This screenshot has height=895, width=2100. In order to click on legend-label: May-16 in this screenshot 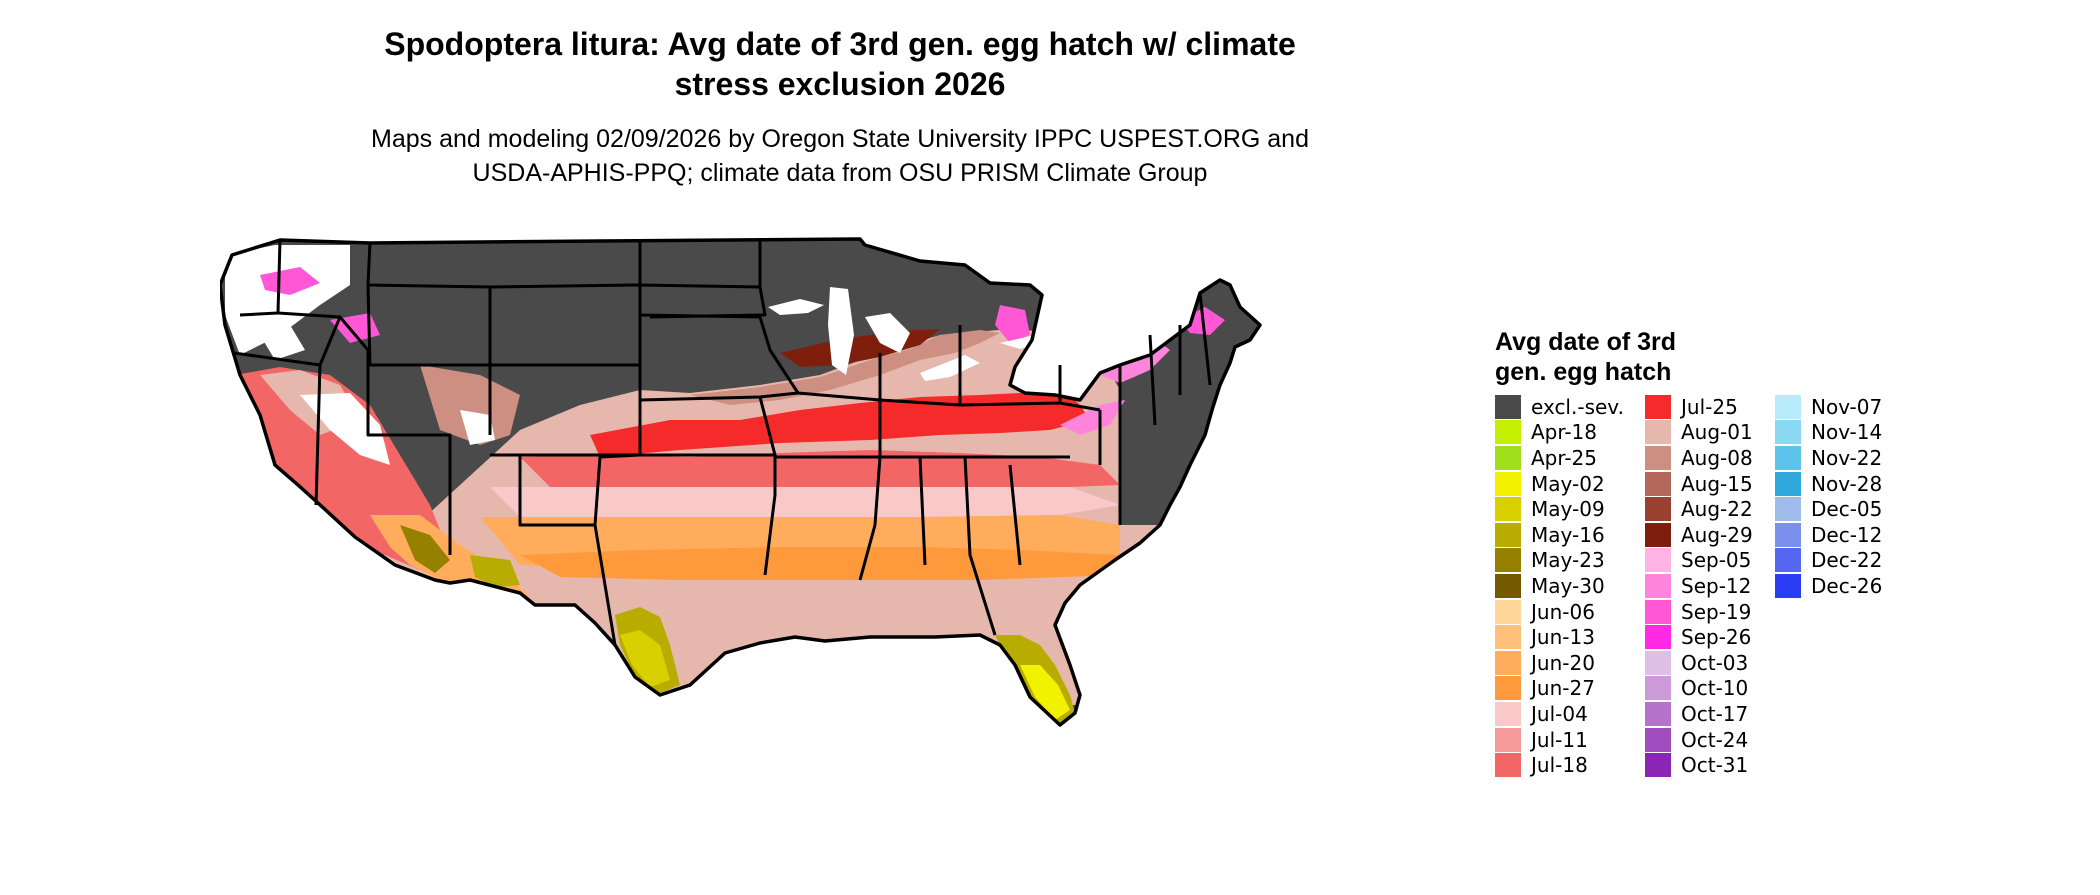, I will do `click(1568, 534)`.